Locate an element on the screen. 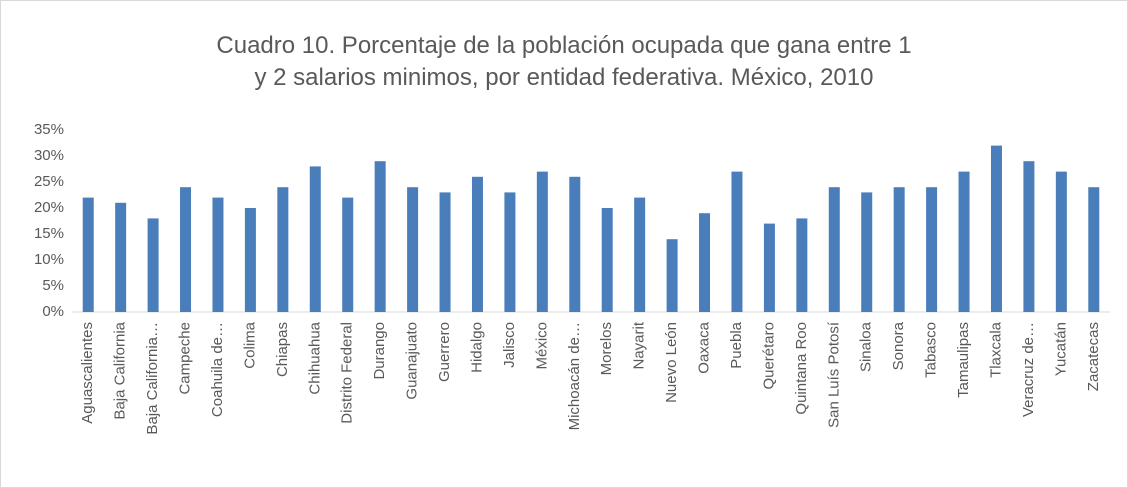  y-tick-label: 20% is located at coordinates (49, 207).